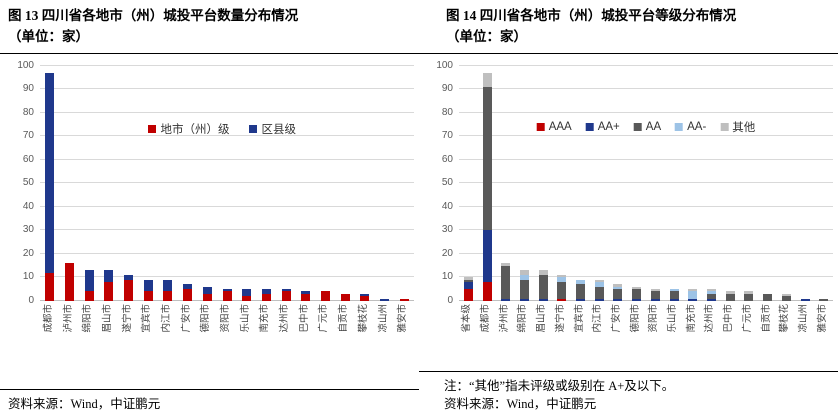  I want to click on x-label-cell: 南充市, so click(692, 330).